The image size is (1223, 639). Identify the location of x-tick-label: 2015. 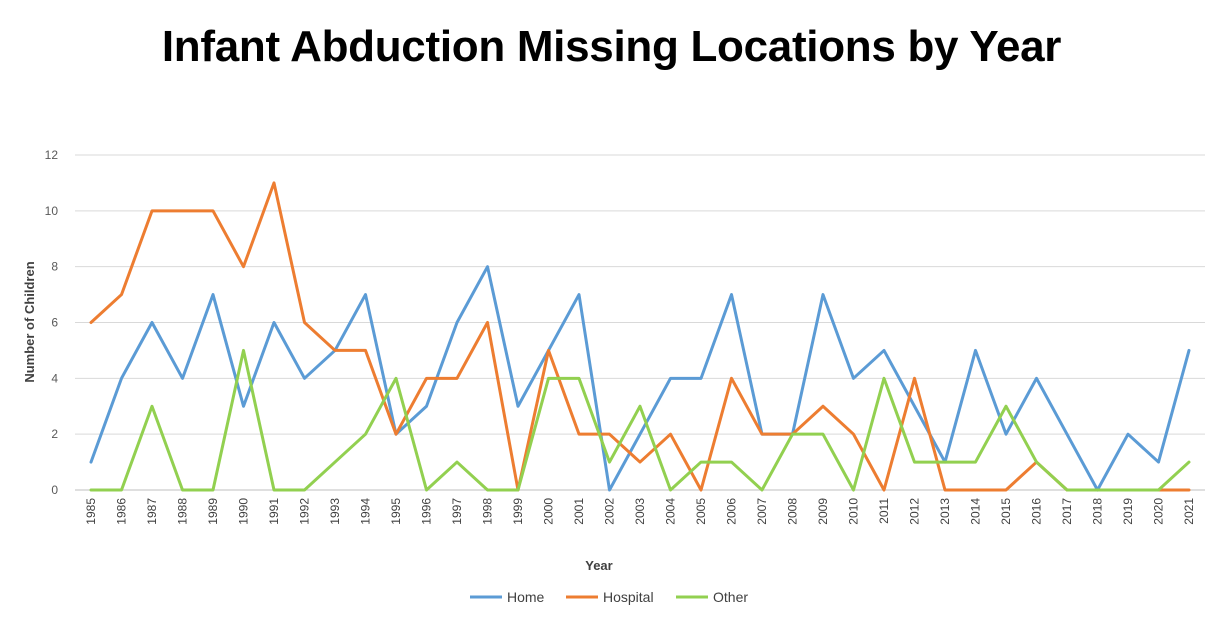
(1006, 511).